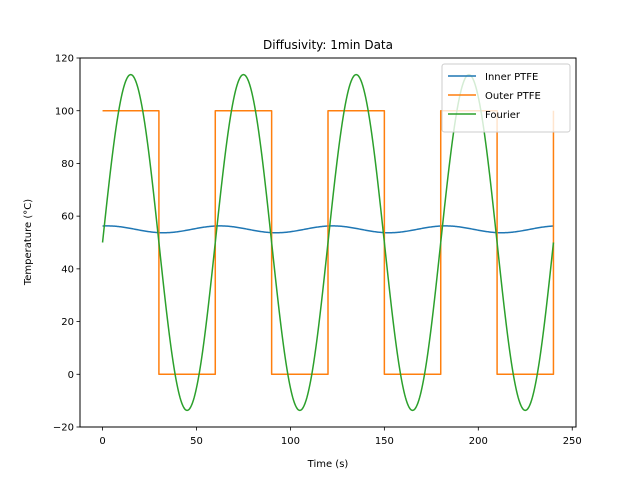 The height and width of the screenshot is (480, 640). I want to click on legend: Inner PTFE Outer PTFE Fourier, so click(506, 98).